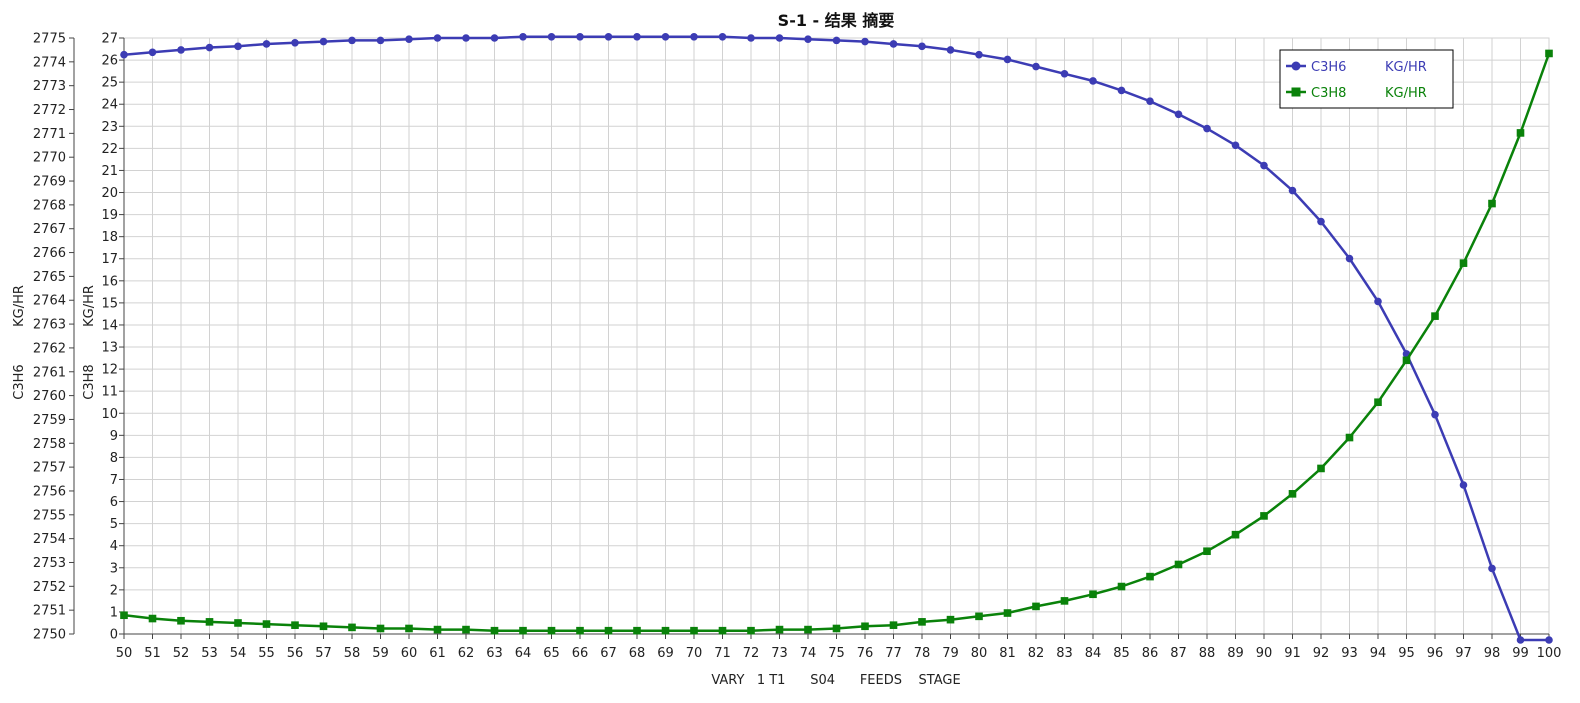 The height and width of the screenshot is (703, 1580). I want to click on x-tick-label: 90, so click(1264, 653).